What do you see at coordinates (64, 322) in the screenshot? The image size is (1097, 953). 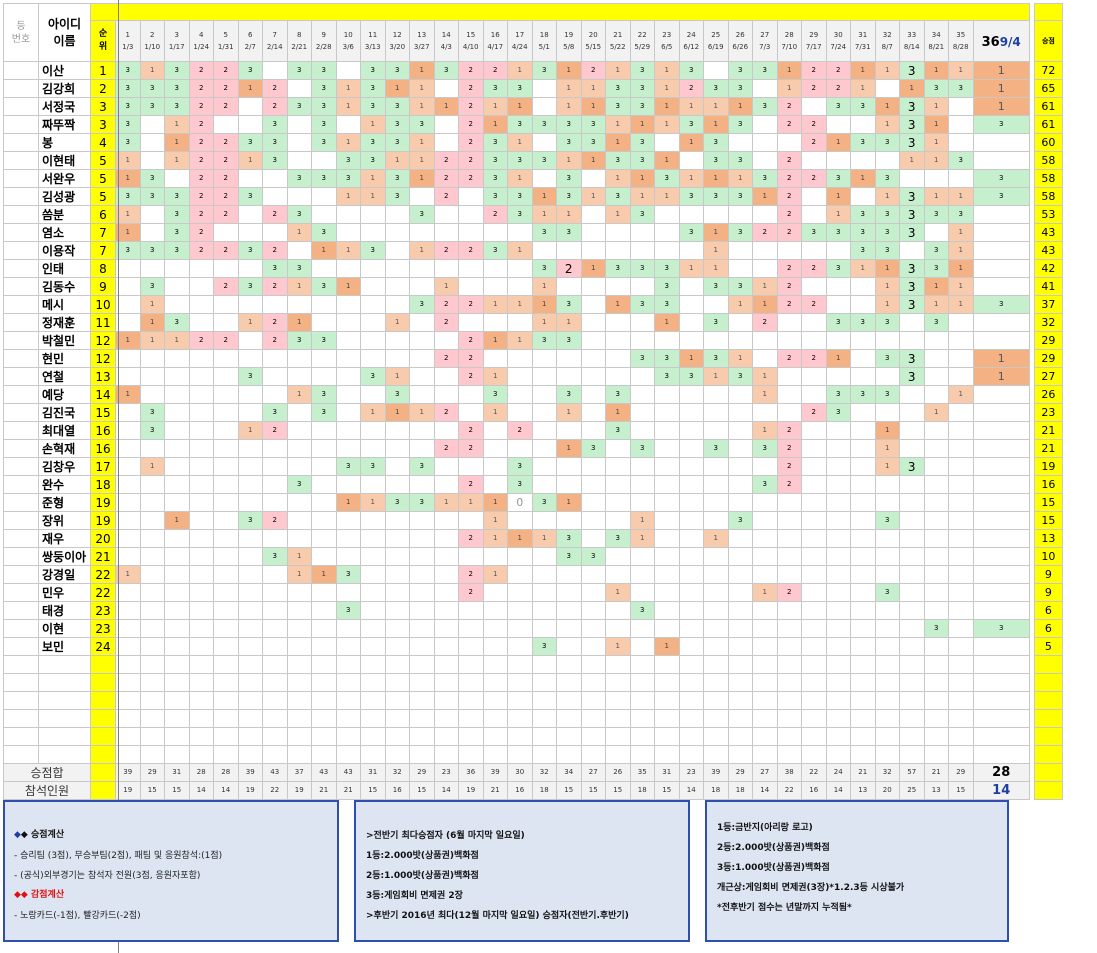 I see `player-name: 정재훈` at bounding box center [64, 322].